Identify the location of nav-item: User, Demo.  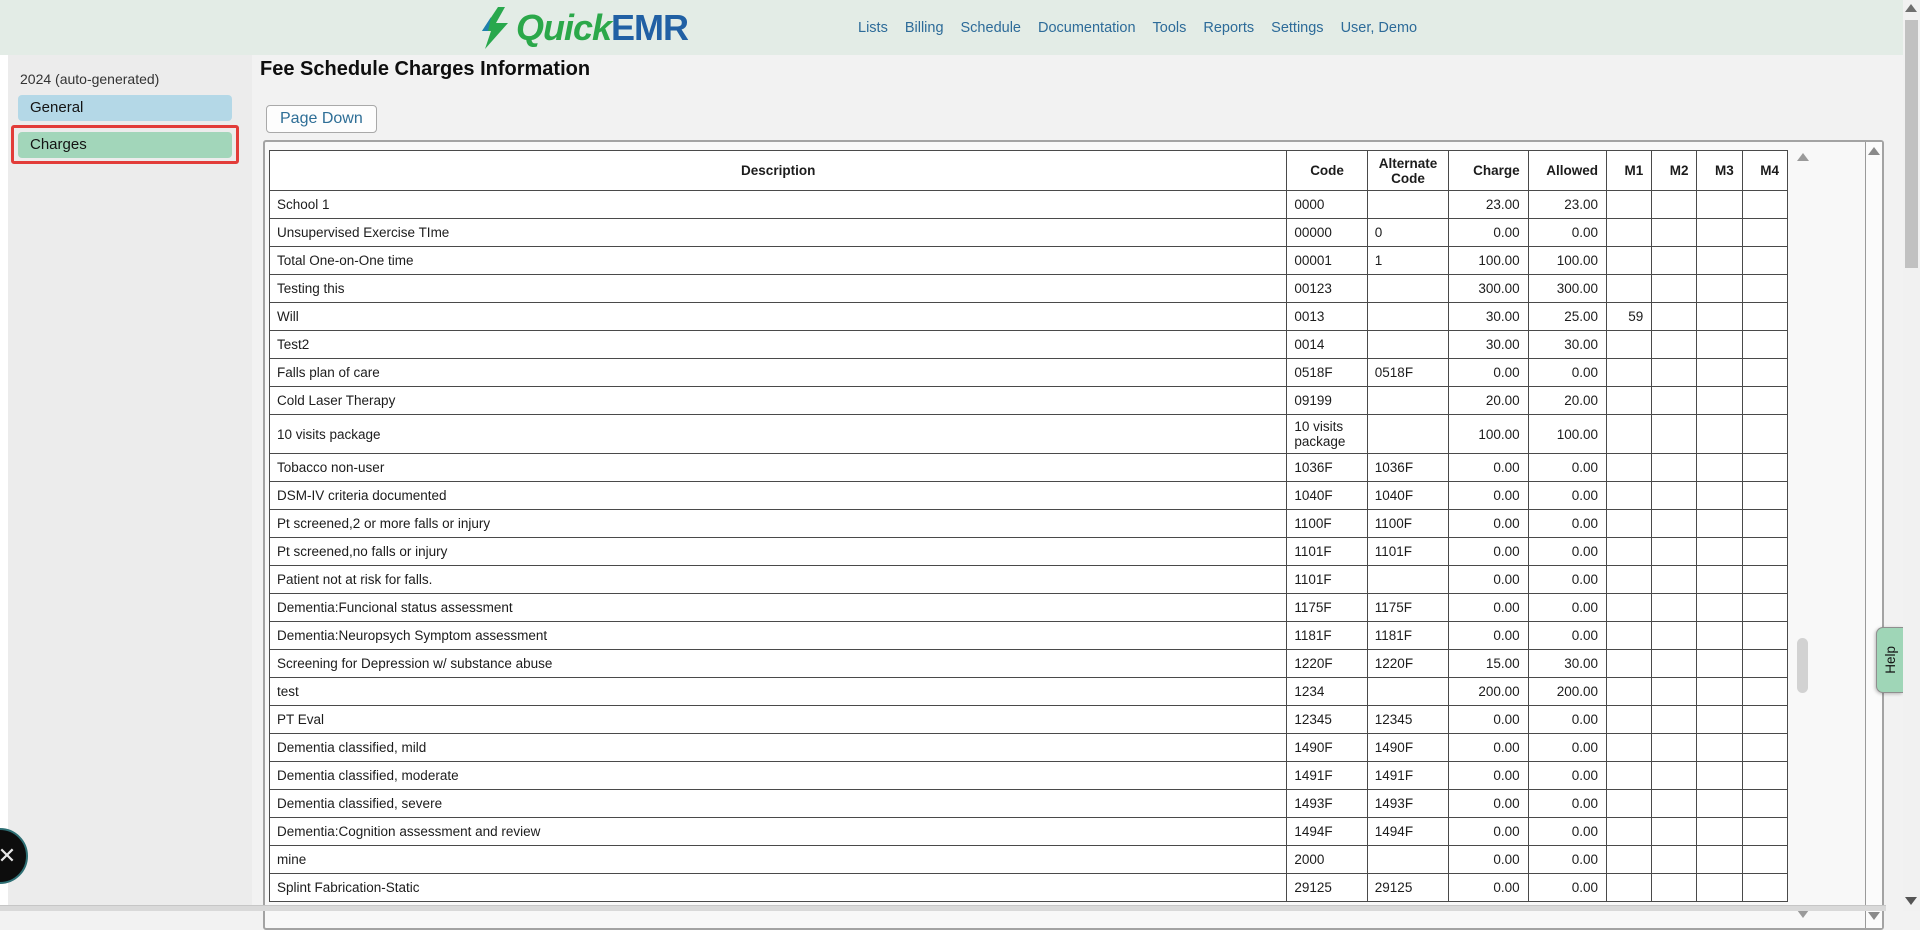
(1379, 27).